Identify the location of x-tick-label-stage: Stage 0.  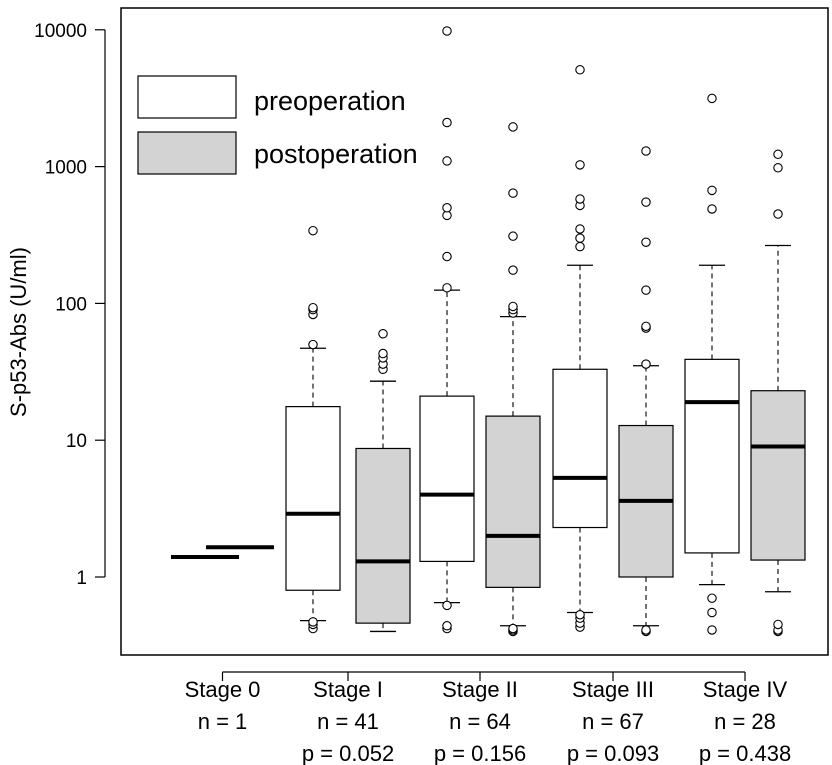
(223, 689).